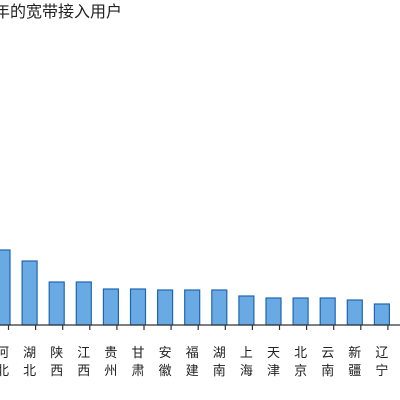 This screenshot has width=400, height=400. Describe the element at coordinates (273, 371) in the screenshot. I see `x-tick-label: 津` at that location.